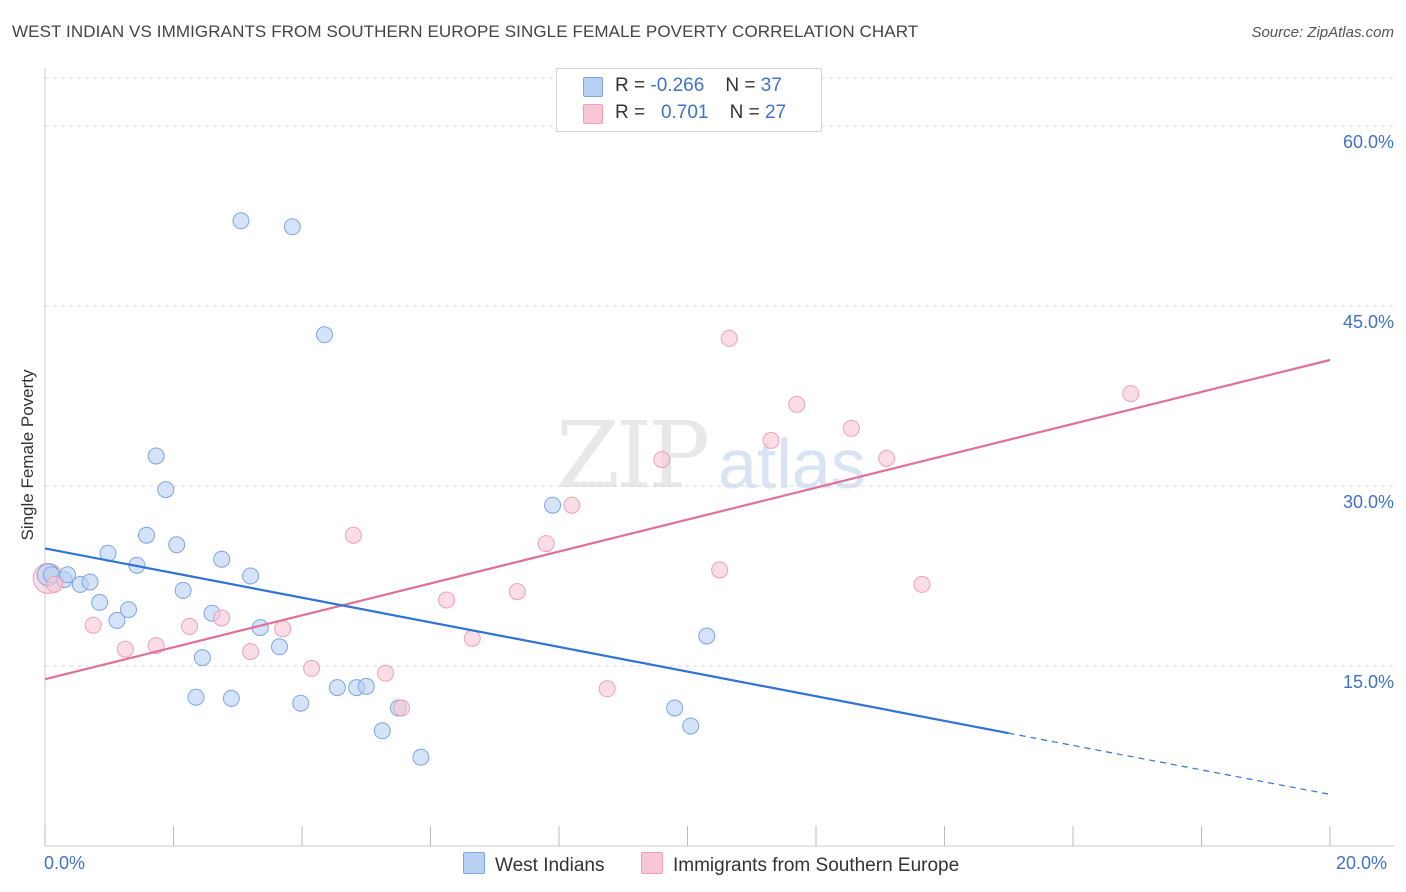 Image resolution: width=1406 pixels, height=892 pixels. I want to click on legend-n-value: 27, so click(776, 112).